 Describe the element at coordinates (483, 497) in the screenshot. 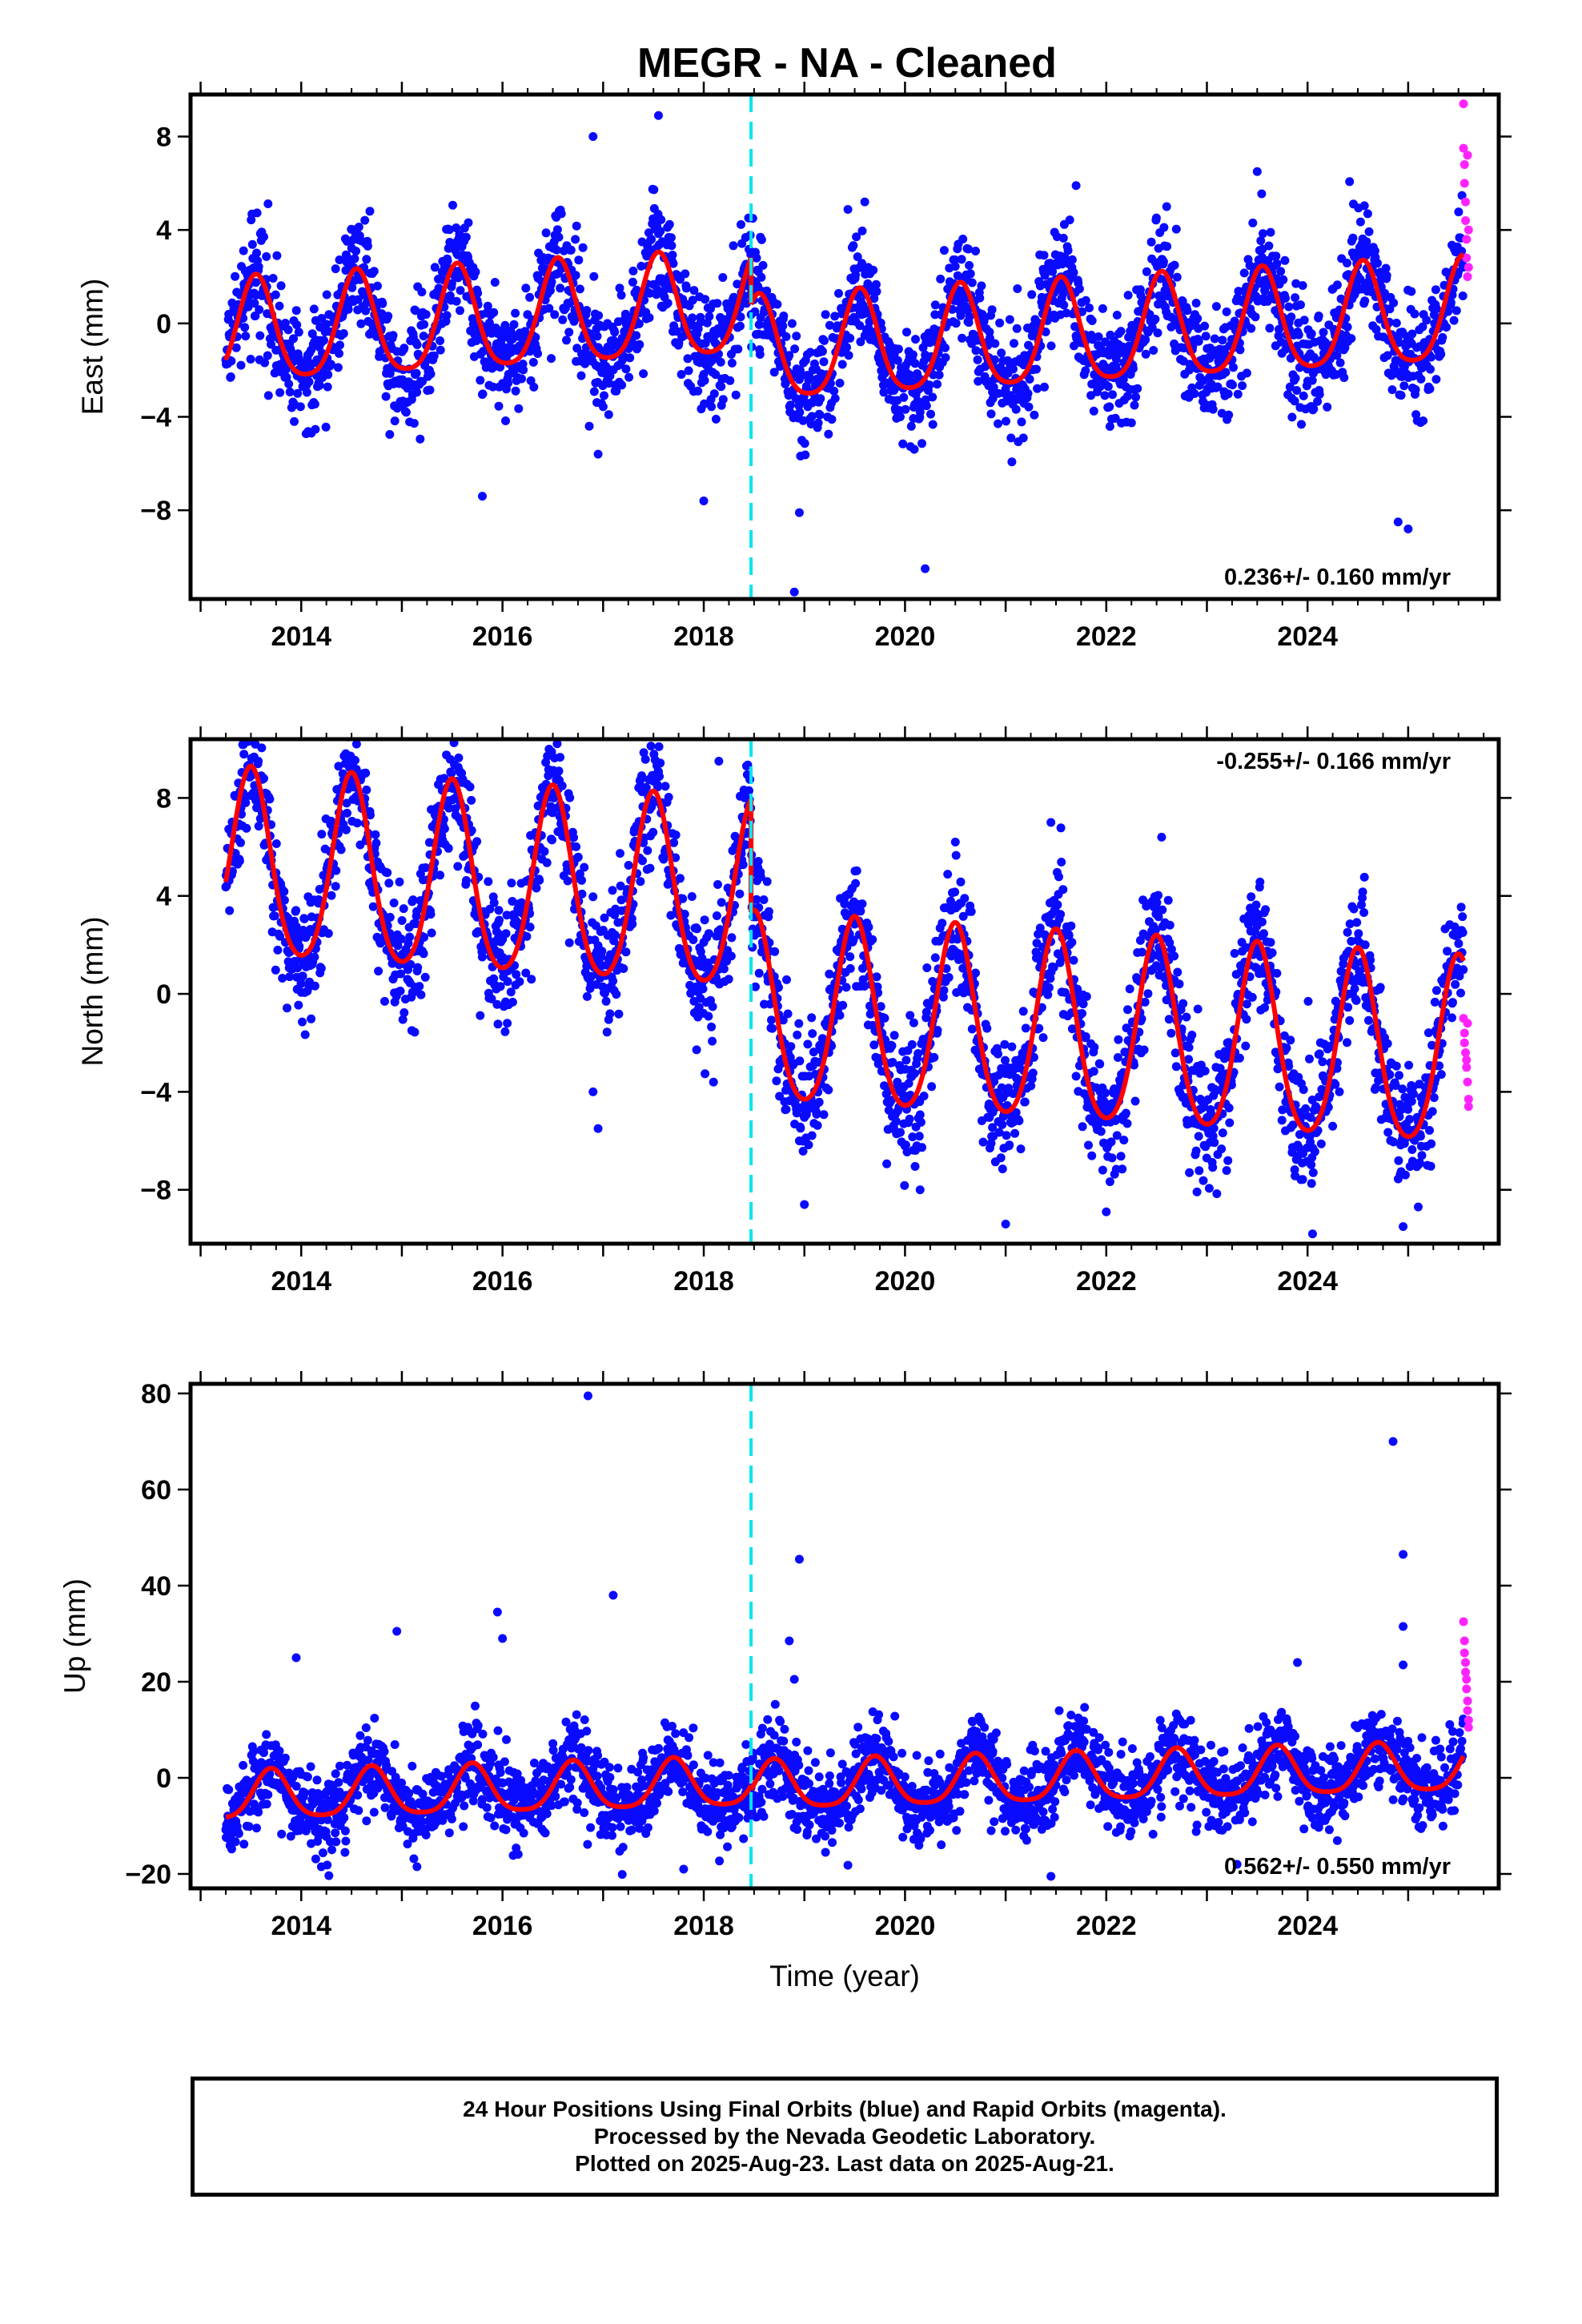

I see `outlier-point` at that location.